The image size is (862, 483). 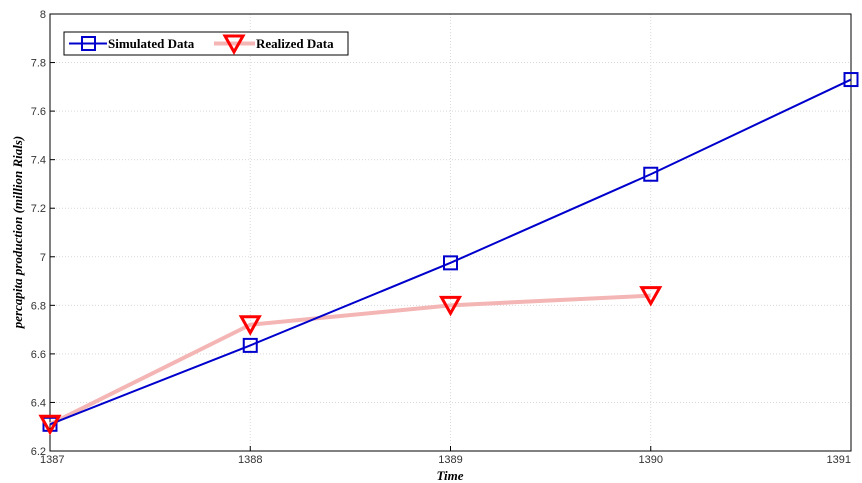 What do you see at coordinates (43, 233) in the screenshot?
I see `y-axis-ticks: 6.2 6.4 6.6 6.8 7 7.2 7.4 7.6 7.8 8` at bounding box center [43, 233].